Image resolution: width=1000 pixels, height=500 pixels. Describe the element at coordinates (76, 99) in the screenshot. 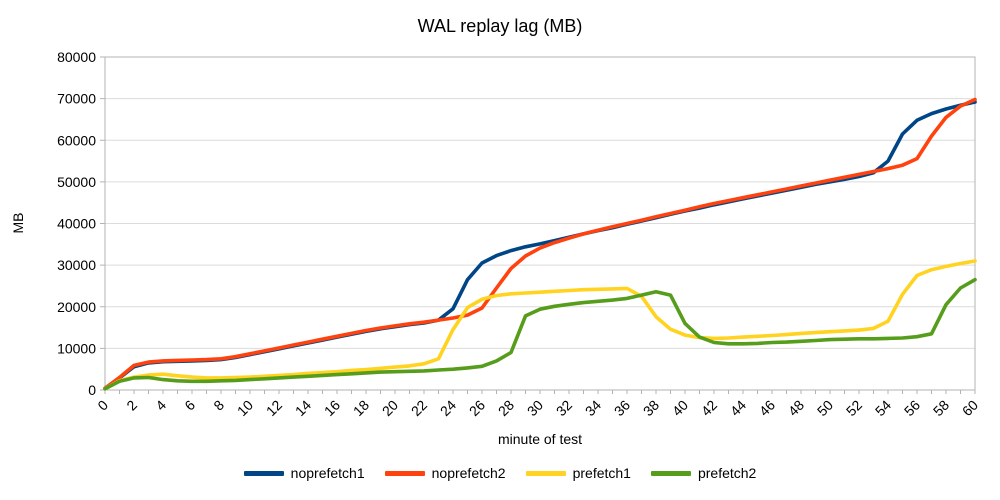

I see `y-tick-label: 70000` at that location.